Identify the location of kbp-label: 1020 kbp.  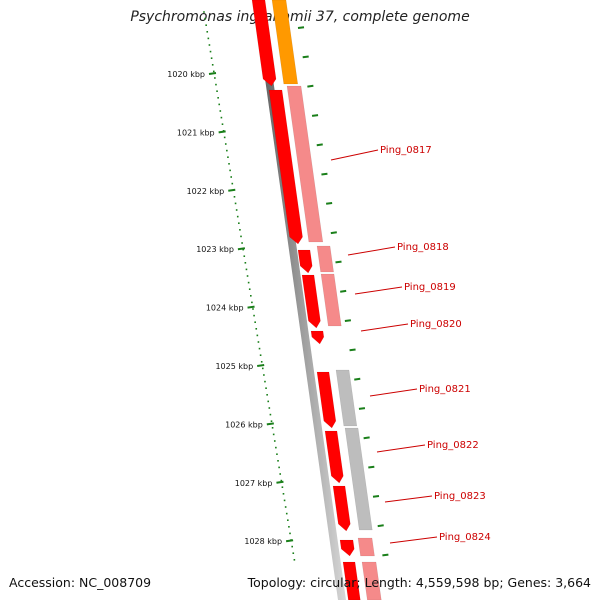
(186, 74).